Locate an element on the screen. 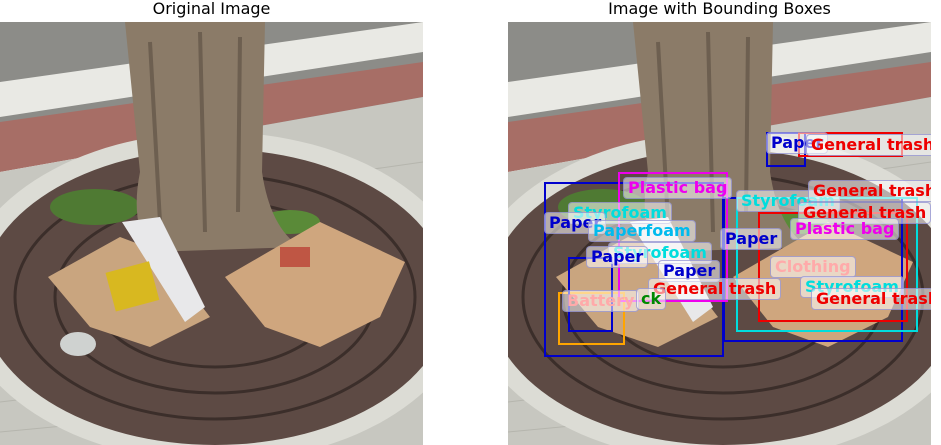 The image size is (941, 445). label-paper-4: Paper is located at coordinates (617, 257).